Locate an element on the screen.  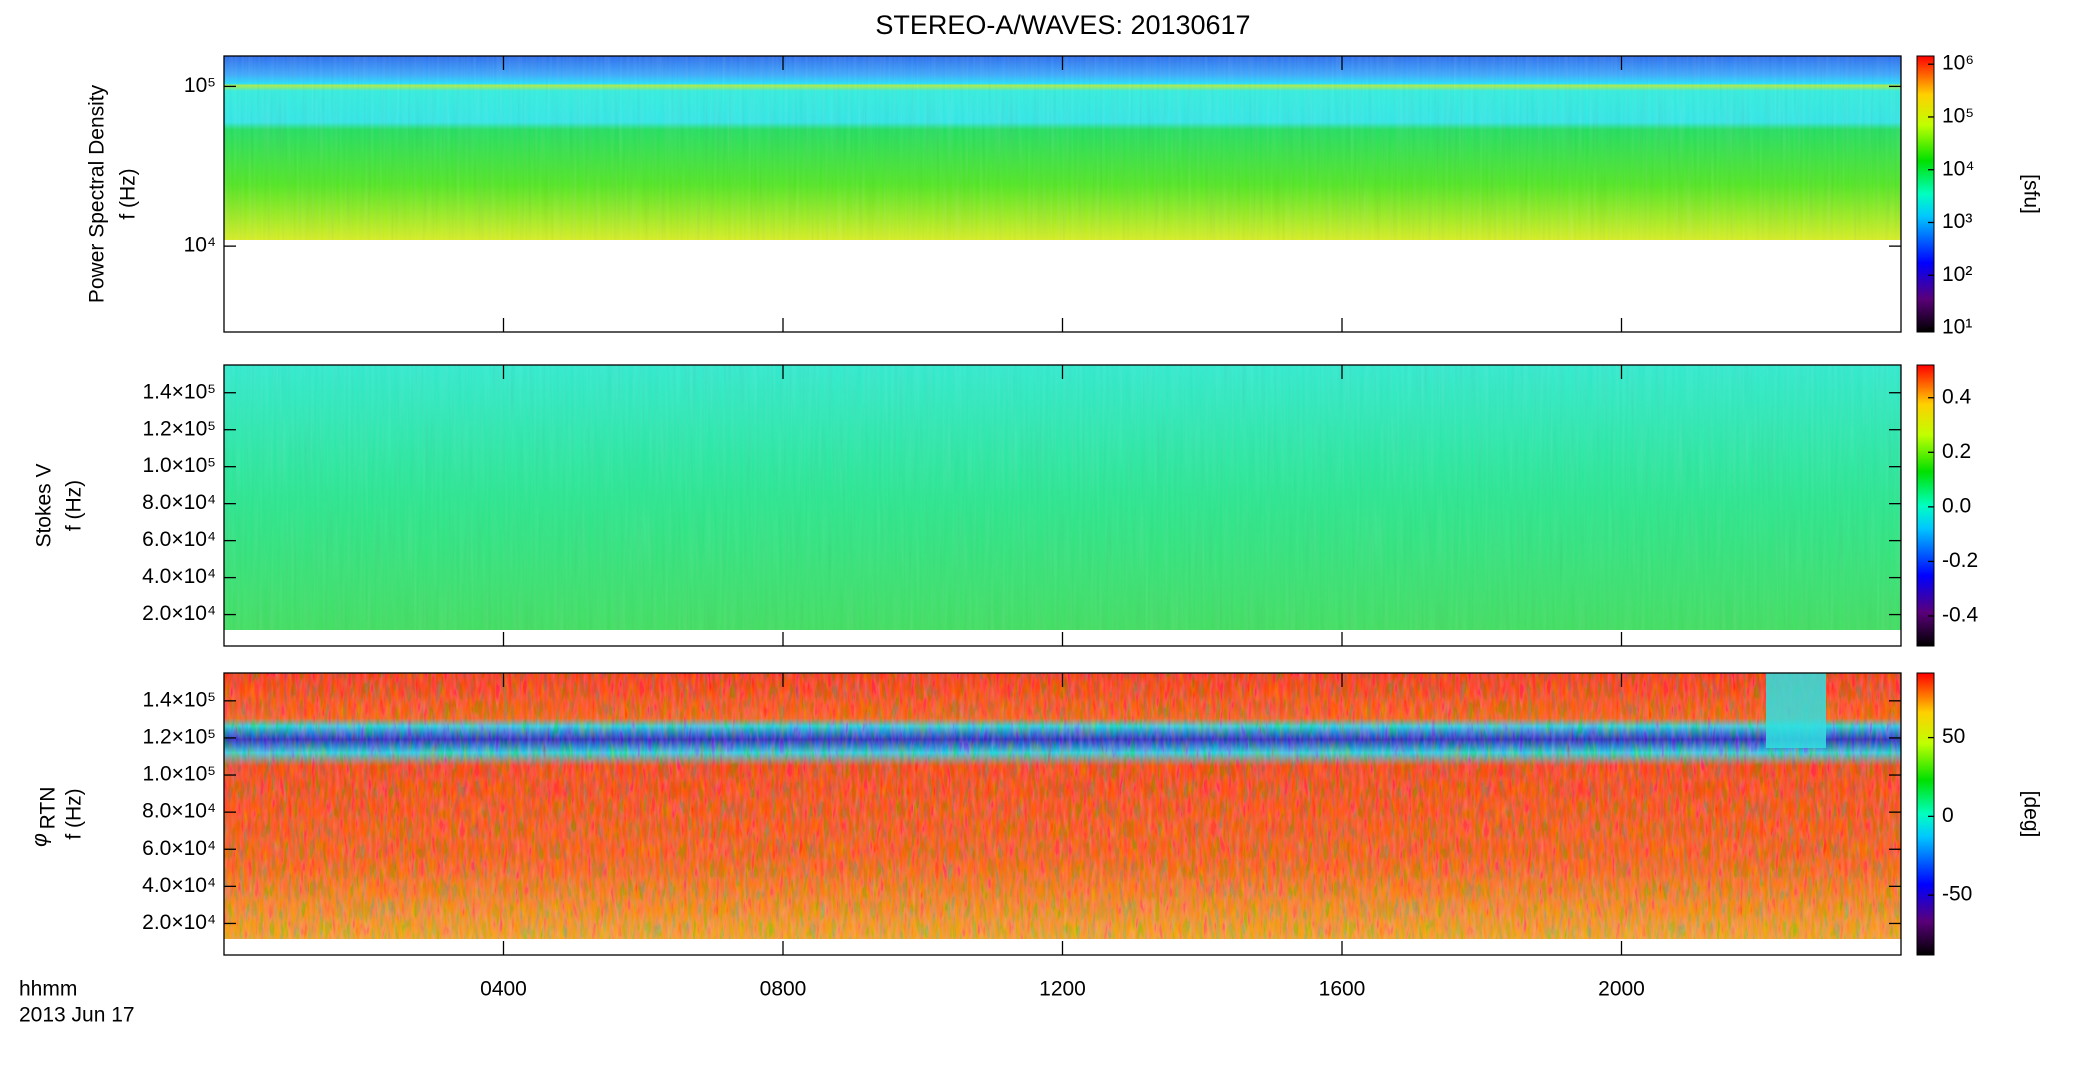
spectrogram-patch is located at coordinates (1796, 710).